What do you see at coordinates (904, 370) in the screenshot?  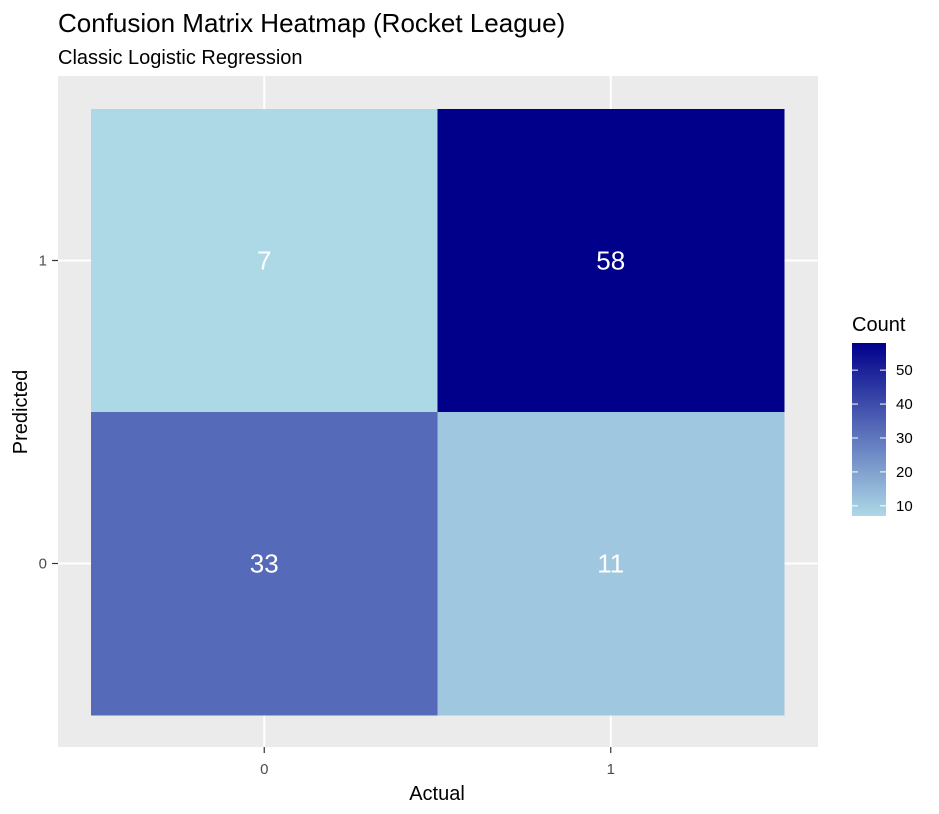 I see `legend-label-50: 50` at bounding box center [904, 370].